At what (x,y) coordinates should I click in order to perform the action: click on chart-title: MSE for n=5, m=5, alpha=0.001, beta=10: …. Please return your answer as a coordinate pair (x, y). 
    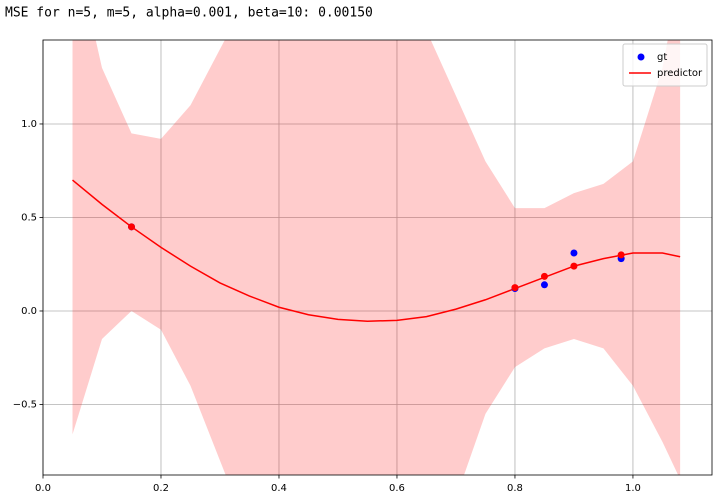
    Looking at the image, I should click on (189, 13).